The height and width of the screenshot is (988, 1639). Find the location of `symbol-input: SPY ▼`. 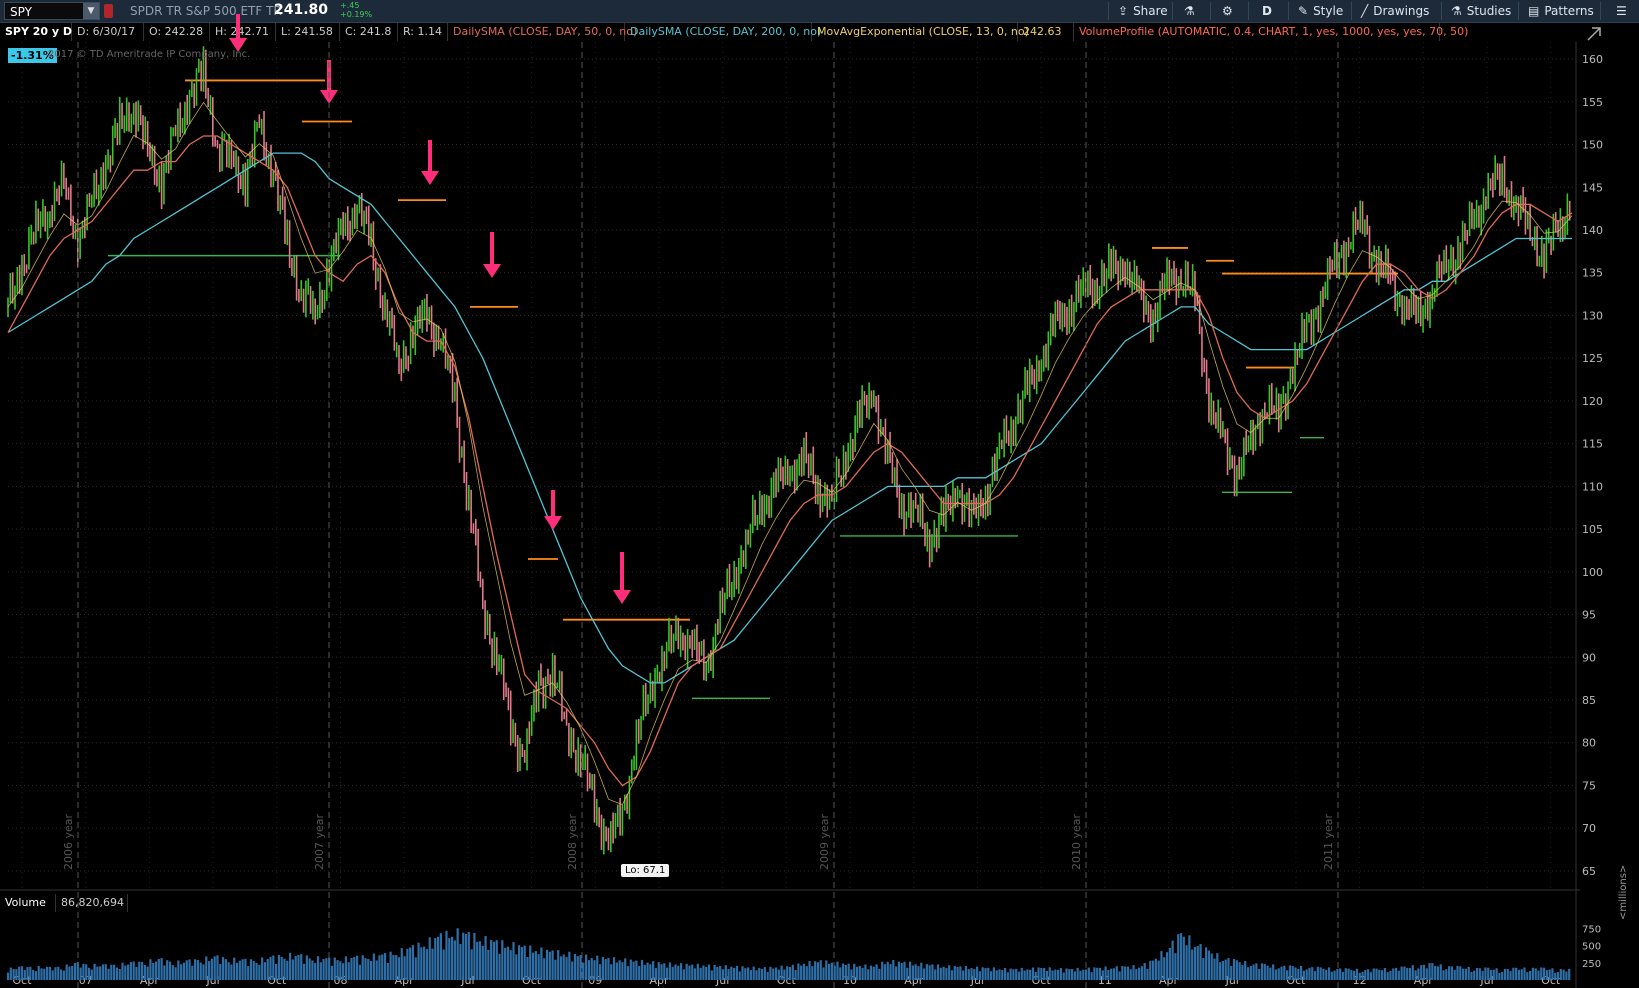

symbol-input: SPY ▼ is located at coordinates (52, 11).